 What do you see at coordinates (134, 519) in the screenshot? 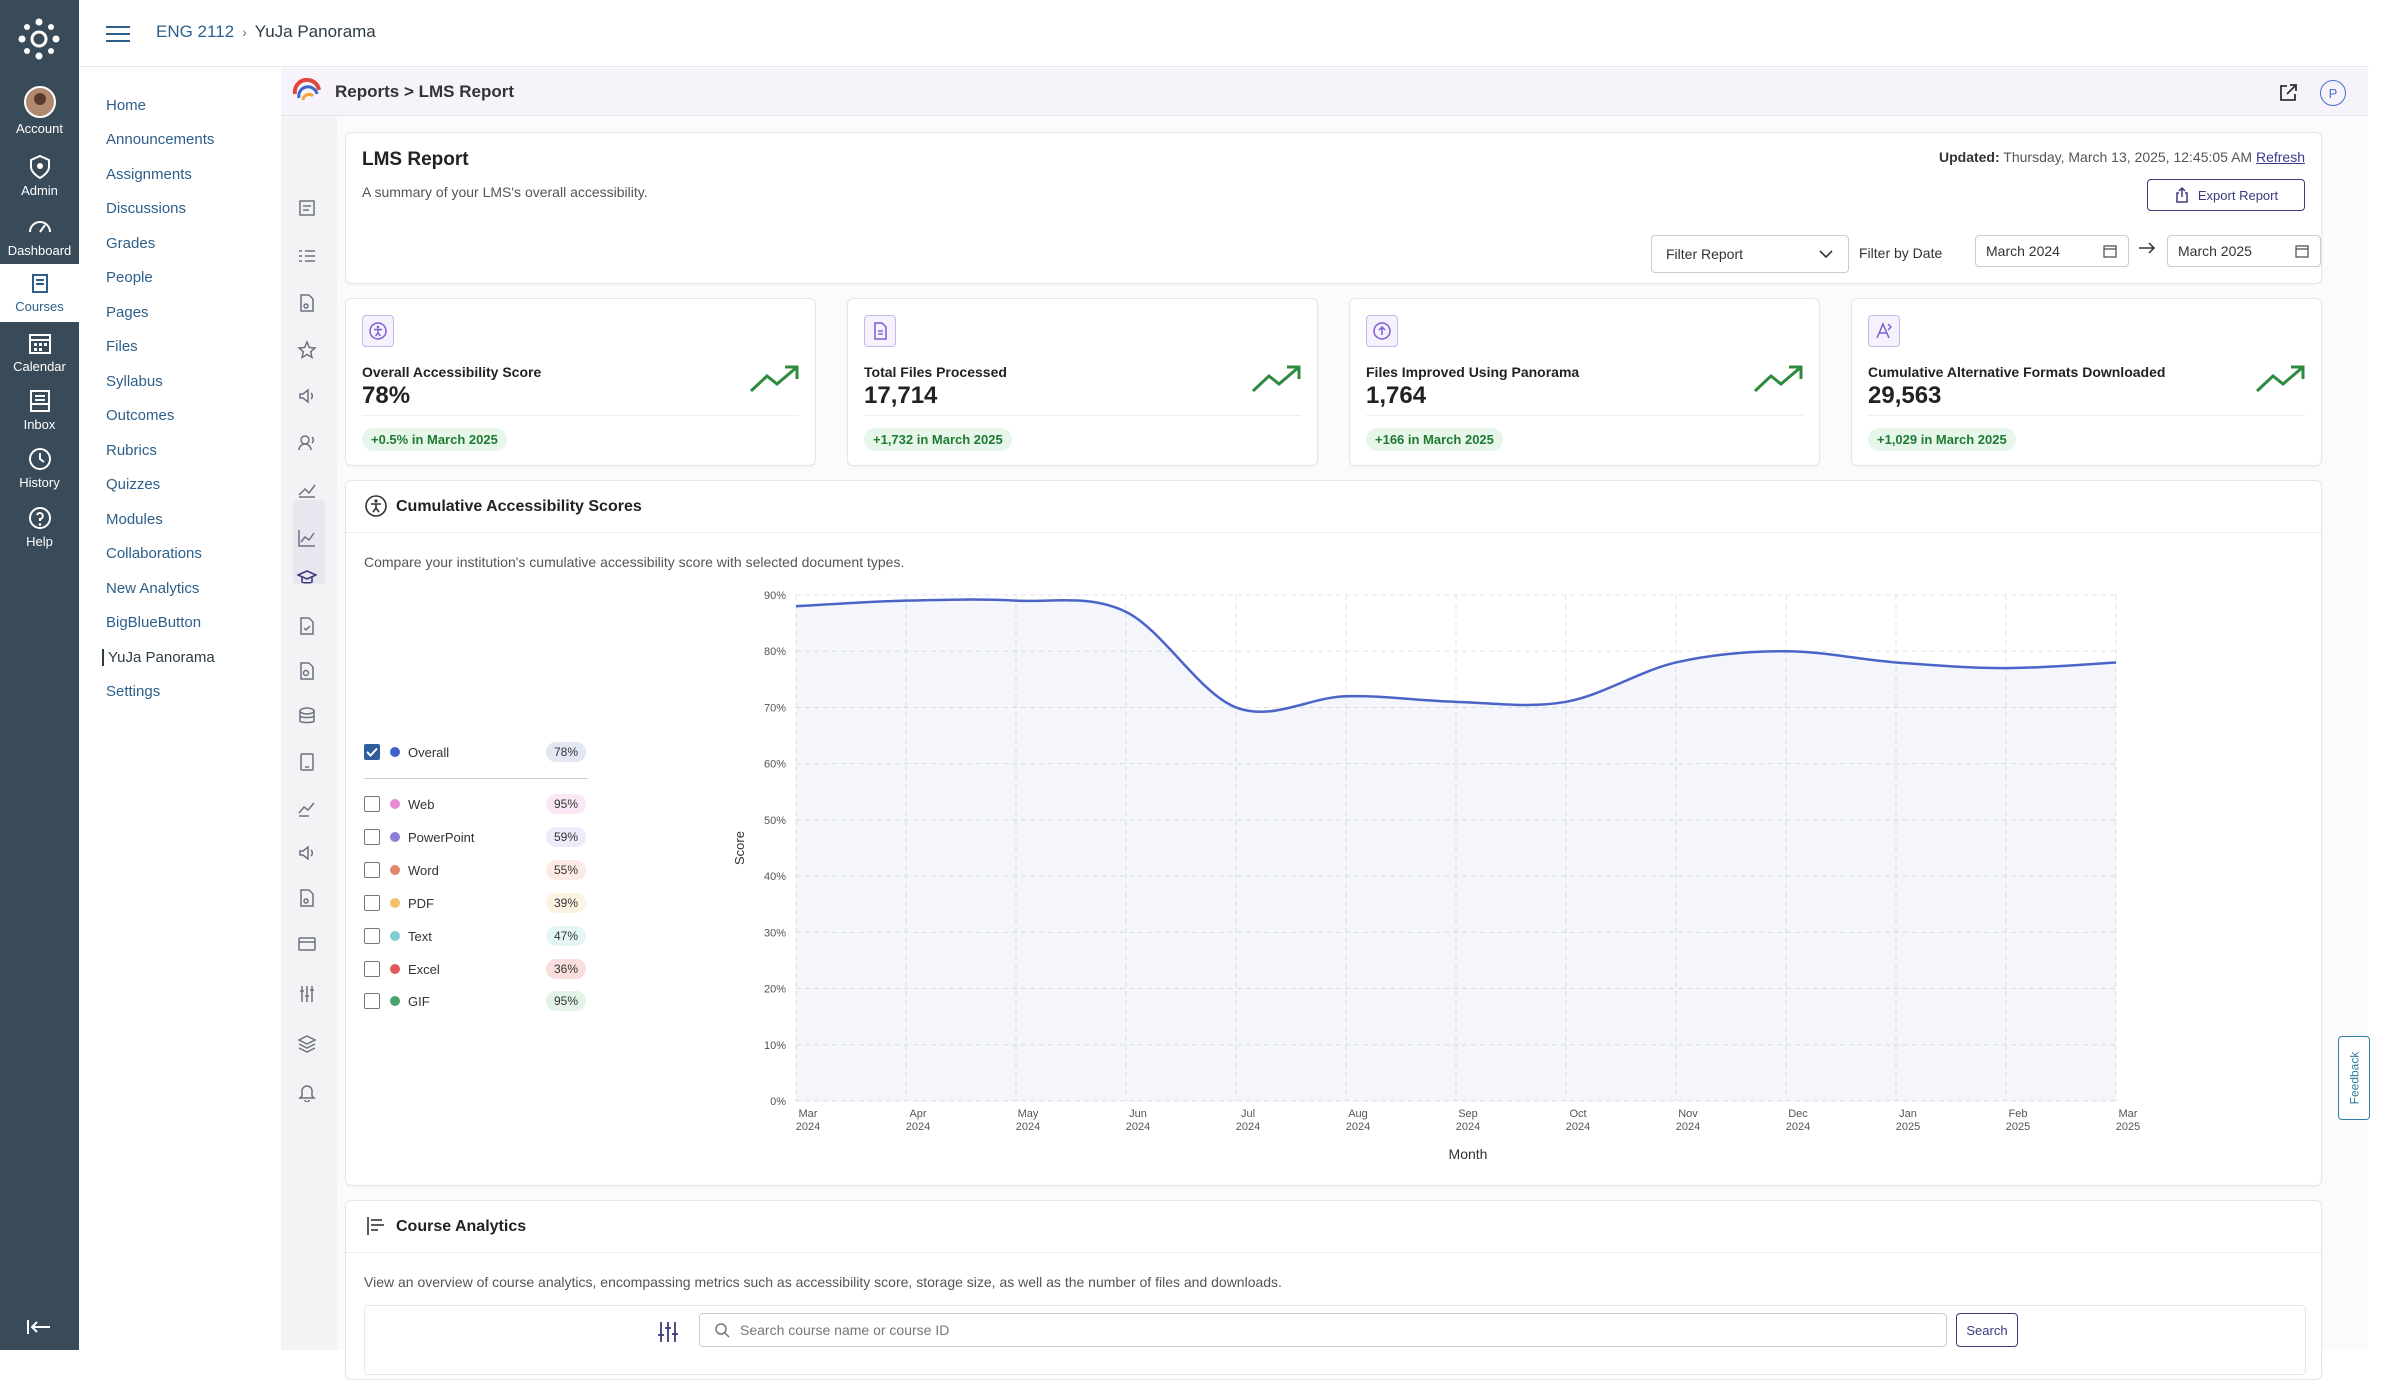
I see `course-nav-modules: Modules` at bounding box center [134, 519].